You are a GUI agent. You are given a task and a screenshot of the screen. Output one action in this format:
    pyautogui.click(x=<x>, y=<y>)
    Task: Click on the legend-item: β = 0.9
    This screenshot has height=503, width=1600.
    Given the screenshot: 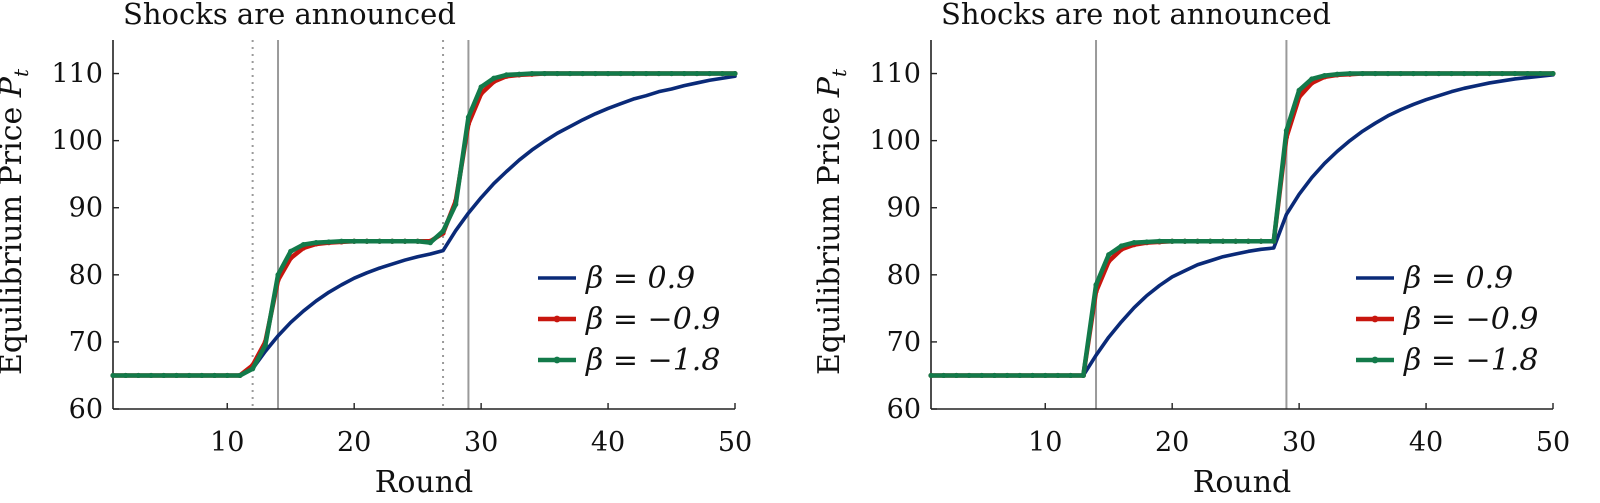 What is the action you would take?
    pyautogui.click(x=616, y=278)
    